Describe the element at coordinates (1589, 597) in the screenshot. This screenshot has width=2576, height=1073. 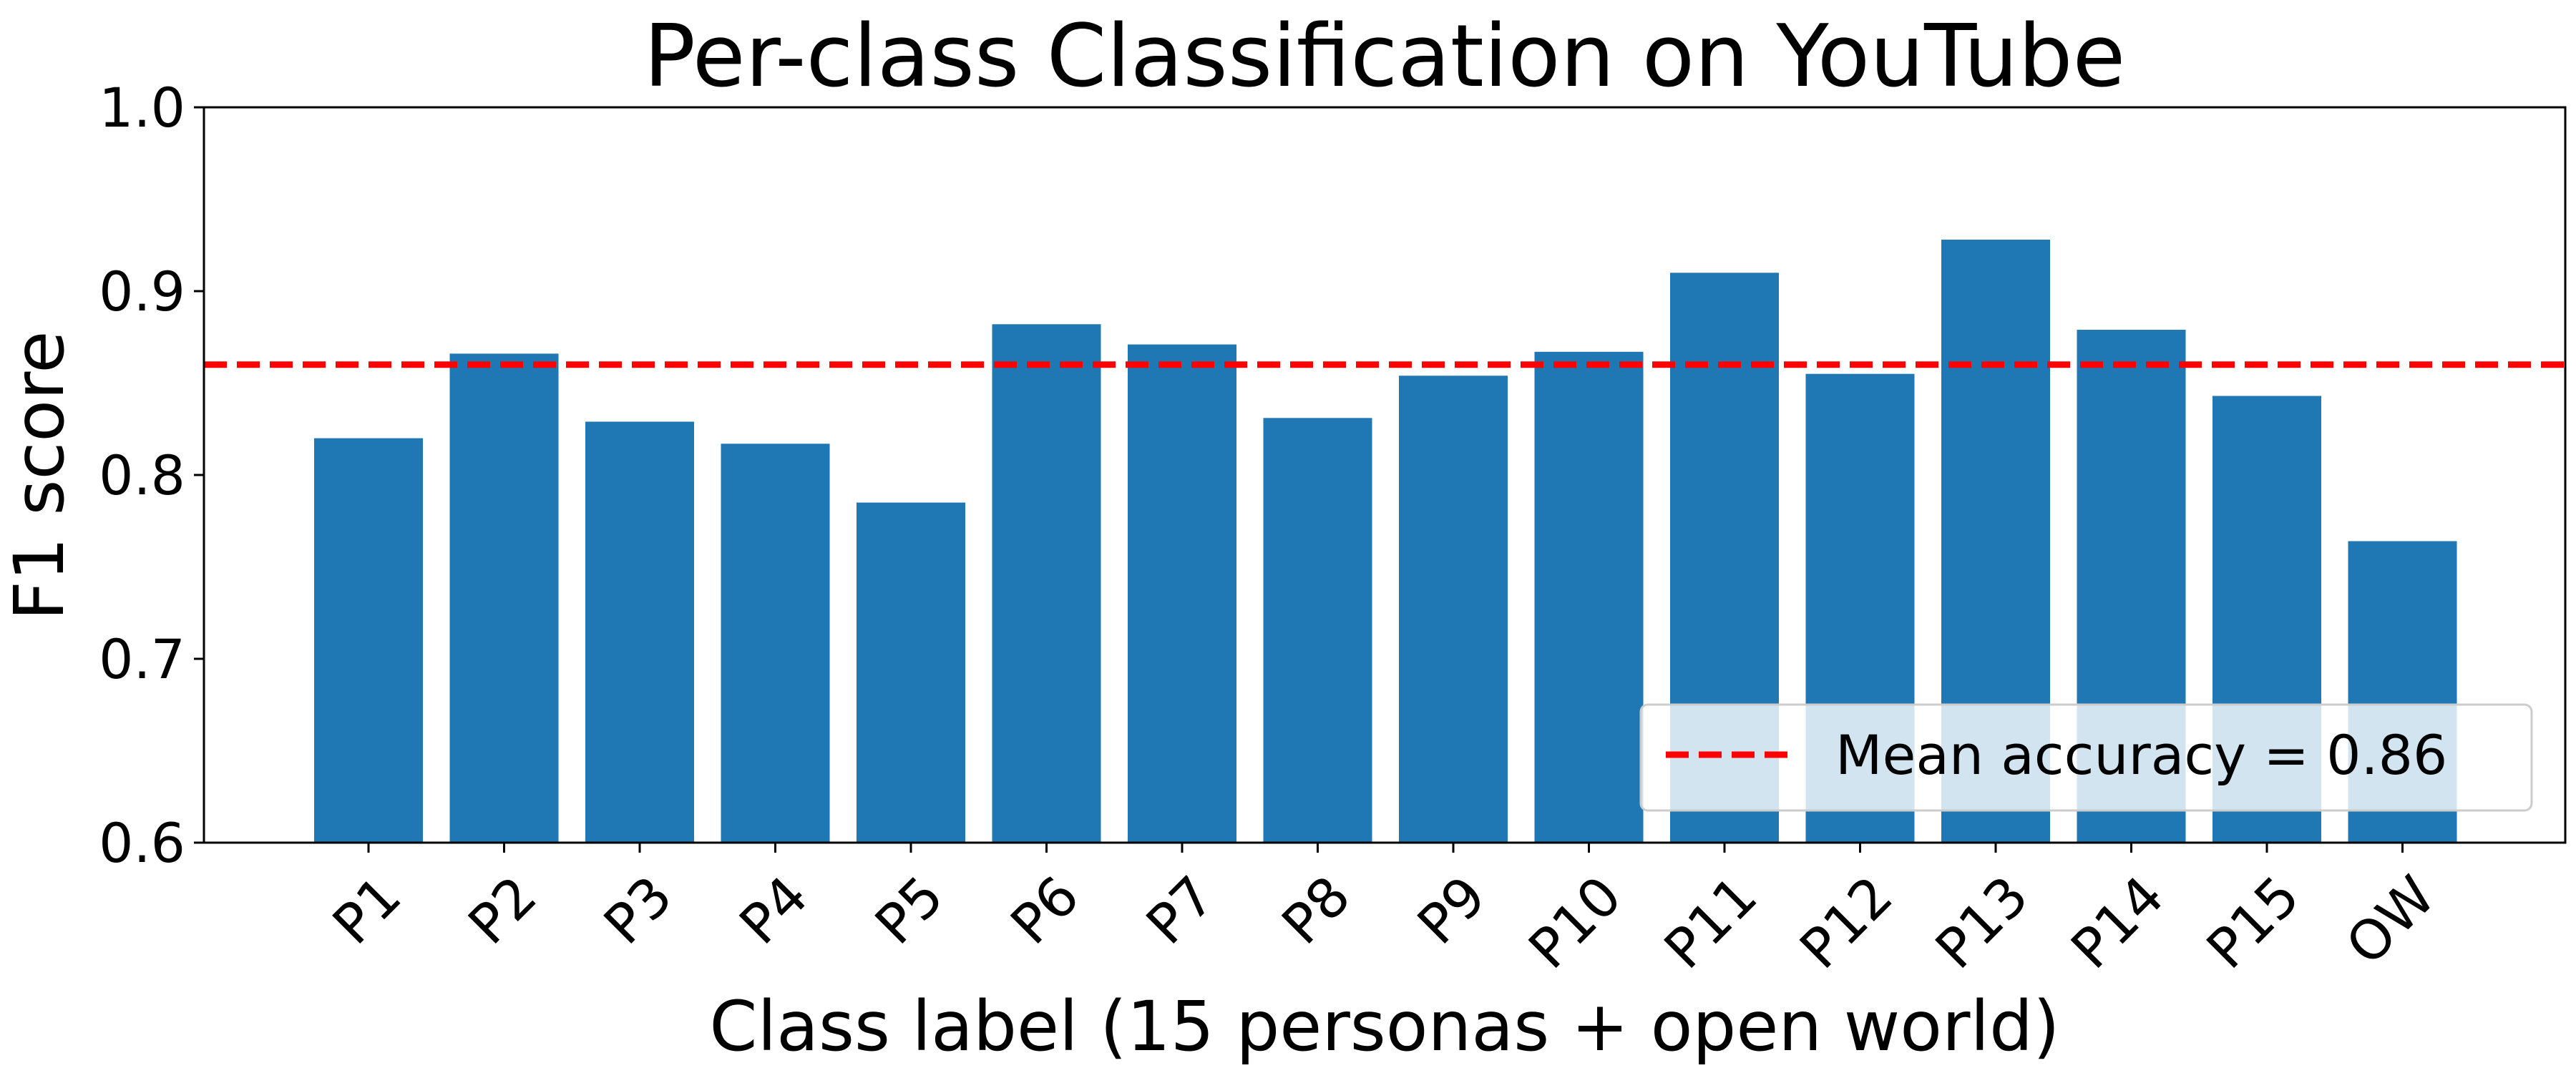
I see `bar-p10` at that location.